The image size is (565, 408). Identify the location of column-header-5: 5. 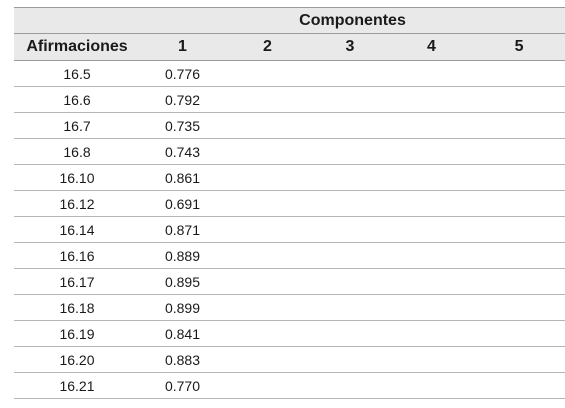
(519, 47).